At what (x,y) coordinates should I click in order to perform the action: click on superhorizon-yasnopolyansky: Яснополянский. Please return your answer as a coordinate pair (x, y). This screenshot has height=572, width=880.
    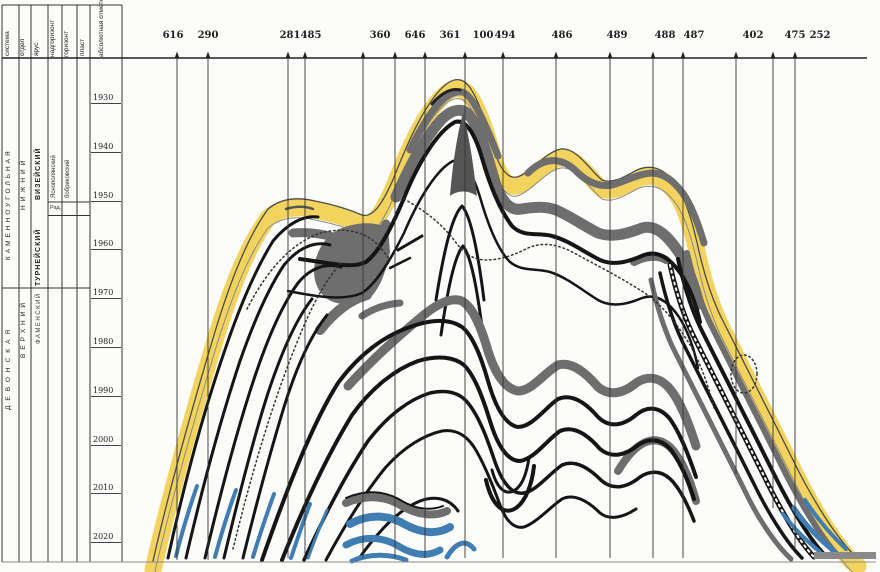
    Looking at the image, I should click on (54, 176).